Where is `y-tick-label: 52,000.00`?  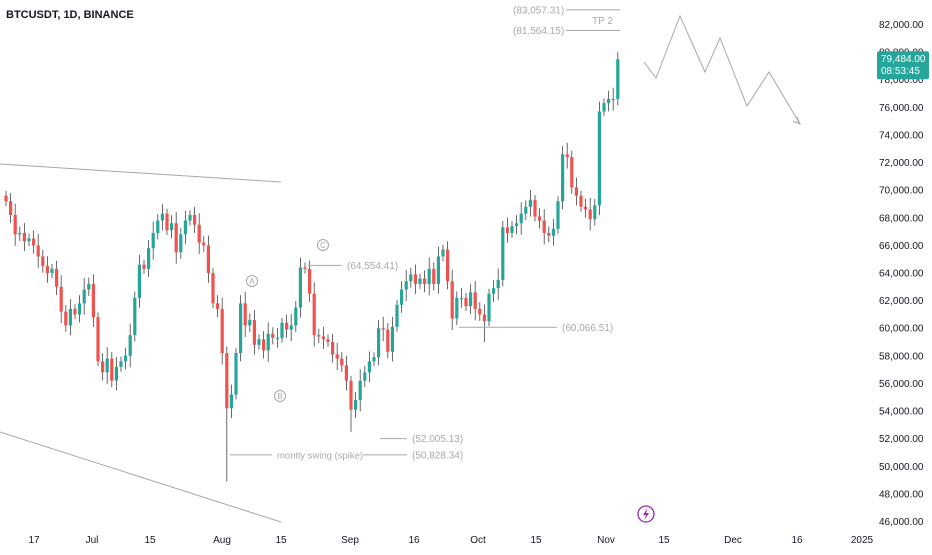
y-tick-label: 52,000.00 is located at coordinates (901, 439).